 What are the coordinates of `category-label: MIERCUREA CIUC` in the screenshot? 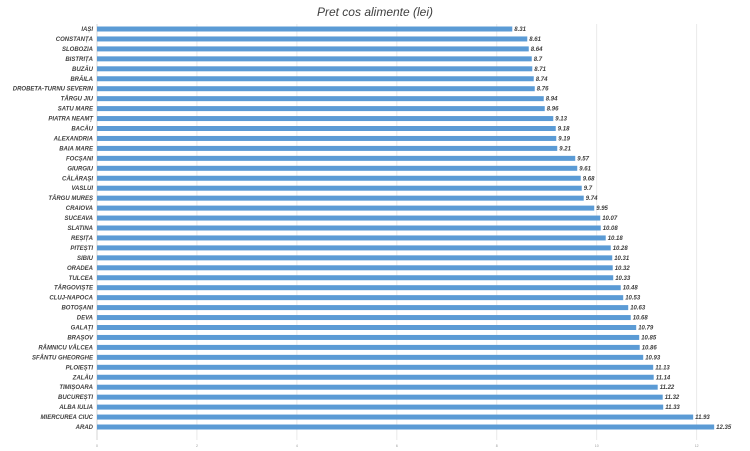 It's located at (67, 418).